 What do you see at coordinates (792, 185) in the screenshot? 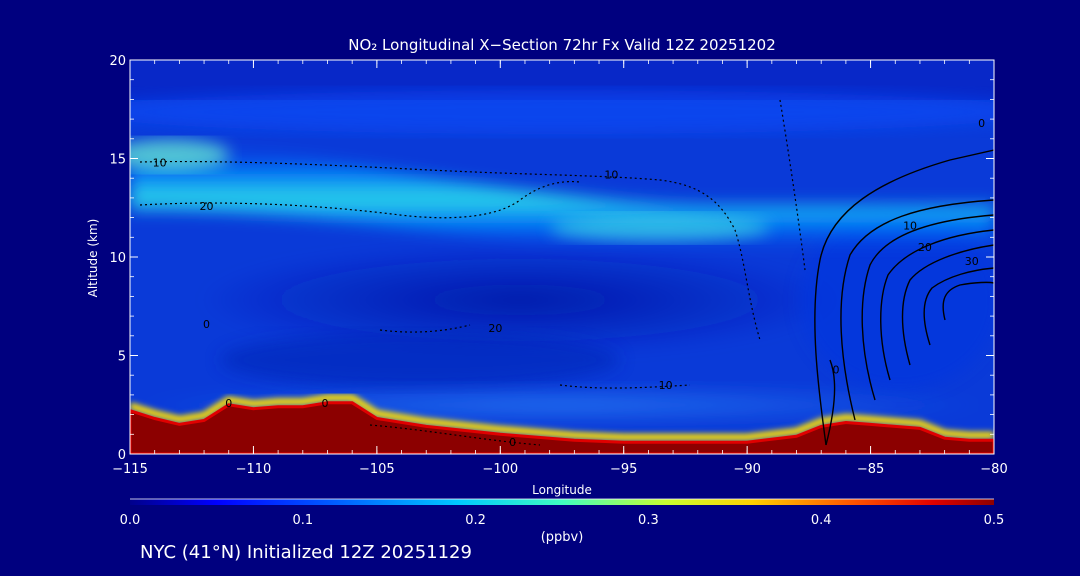
I see `contour-negative-10-east` at bounding box center [792, 185].